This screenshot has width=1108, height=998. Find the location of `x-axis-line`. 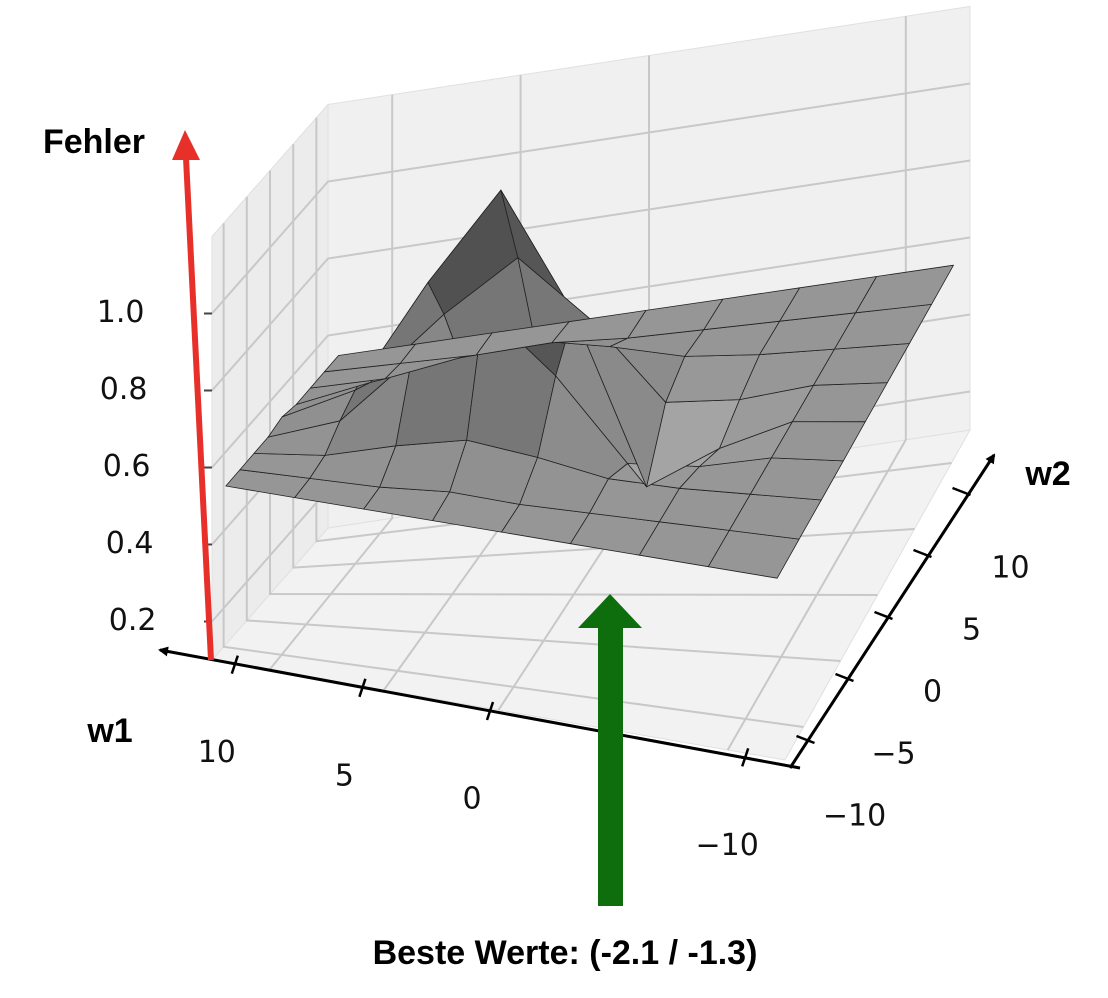

x-axis-line is located at coordinates (479, 708).